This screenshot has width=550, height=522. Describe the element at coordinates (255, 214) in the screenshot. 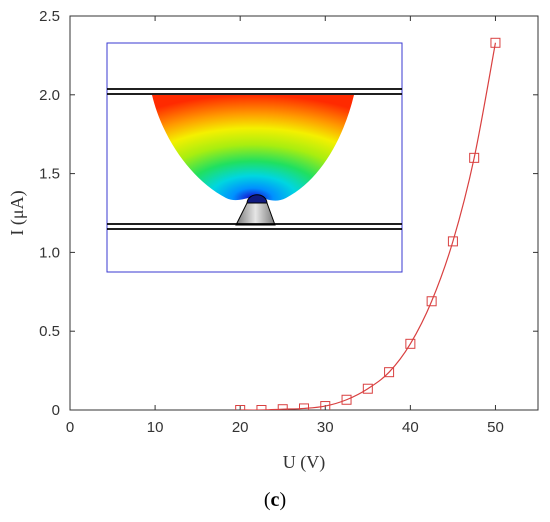

I see `emitter-tip` at that location.